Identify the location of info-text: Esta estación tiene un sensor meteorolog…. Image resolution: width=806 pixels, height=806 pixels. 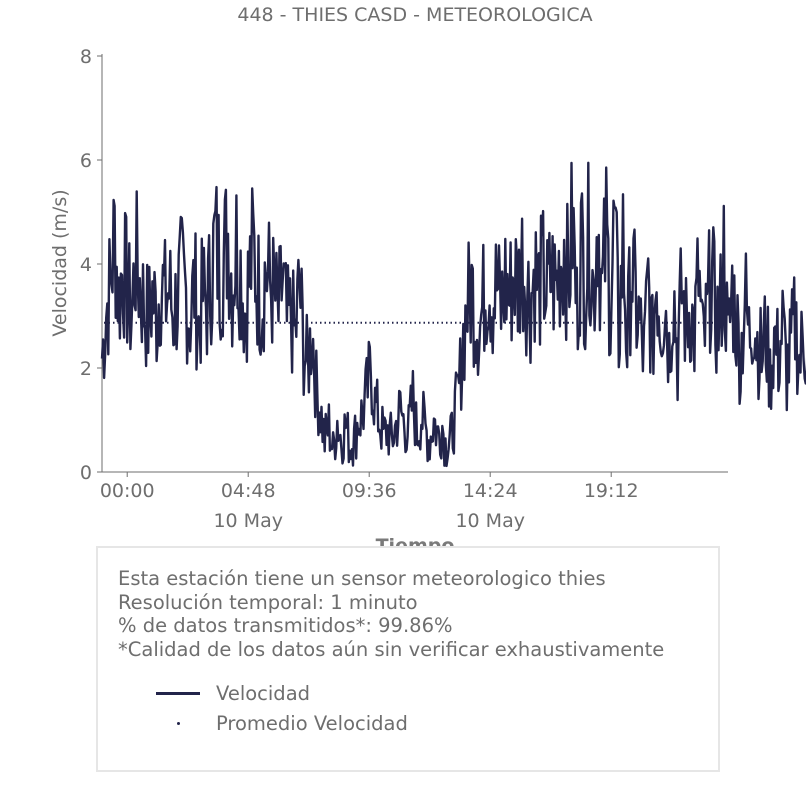
(391, 614).